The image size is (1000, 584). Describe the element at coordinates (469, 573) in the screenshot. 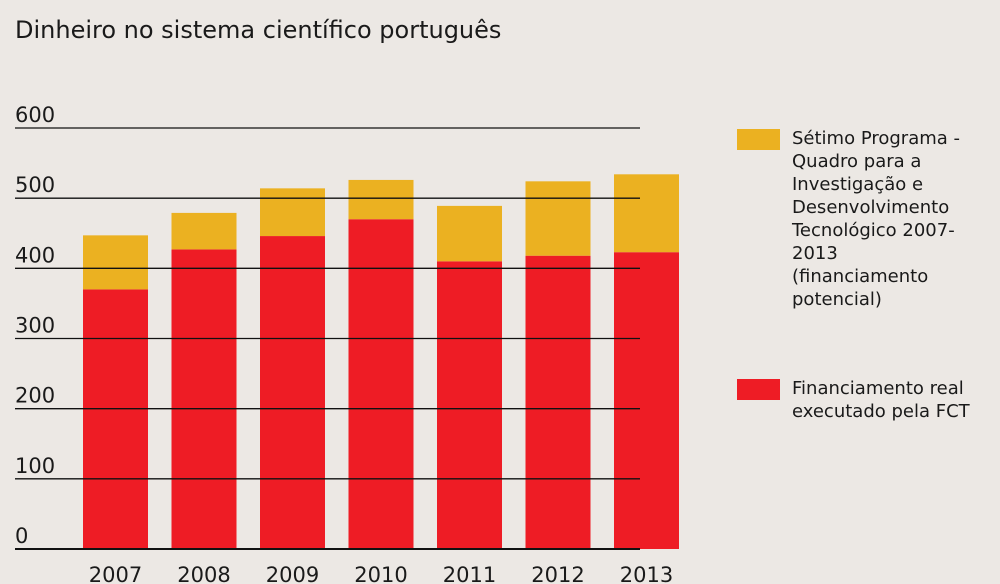

I see `x-tick-label: 2011` at that location.